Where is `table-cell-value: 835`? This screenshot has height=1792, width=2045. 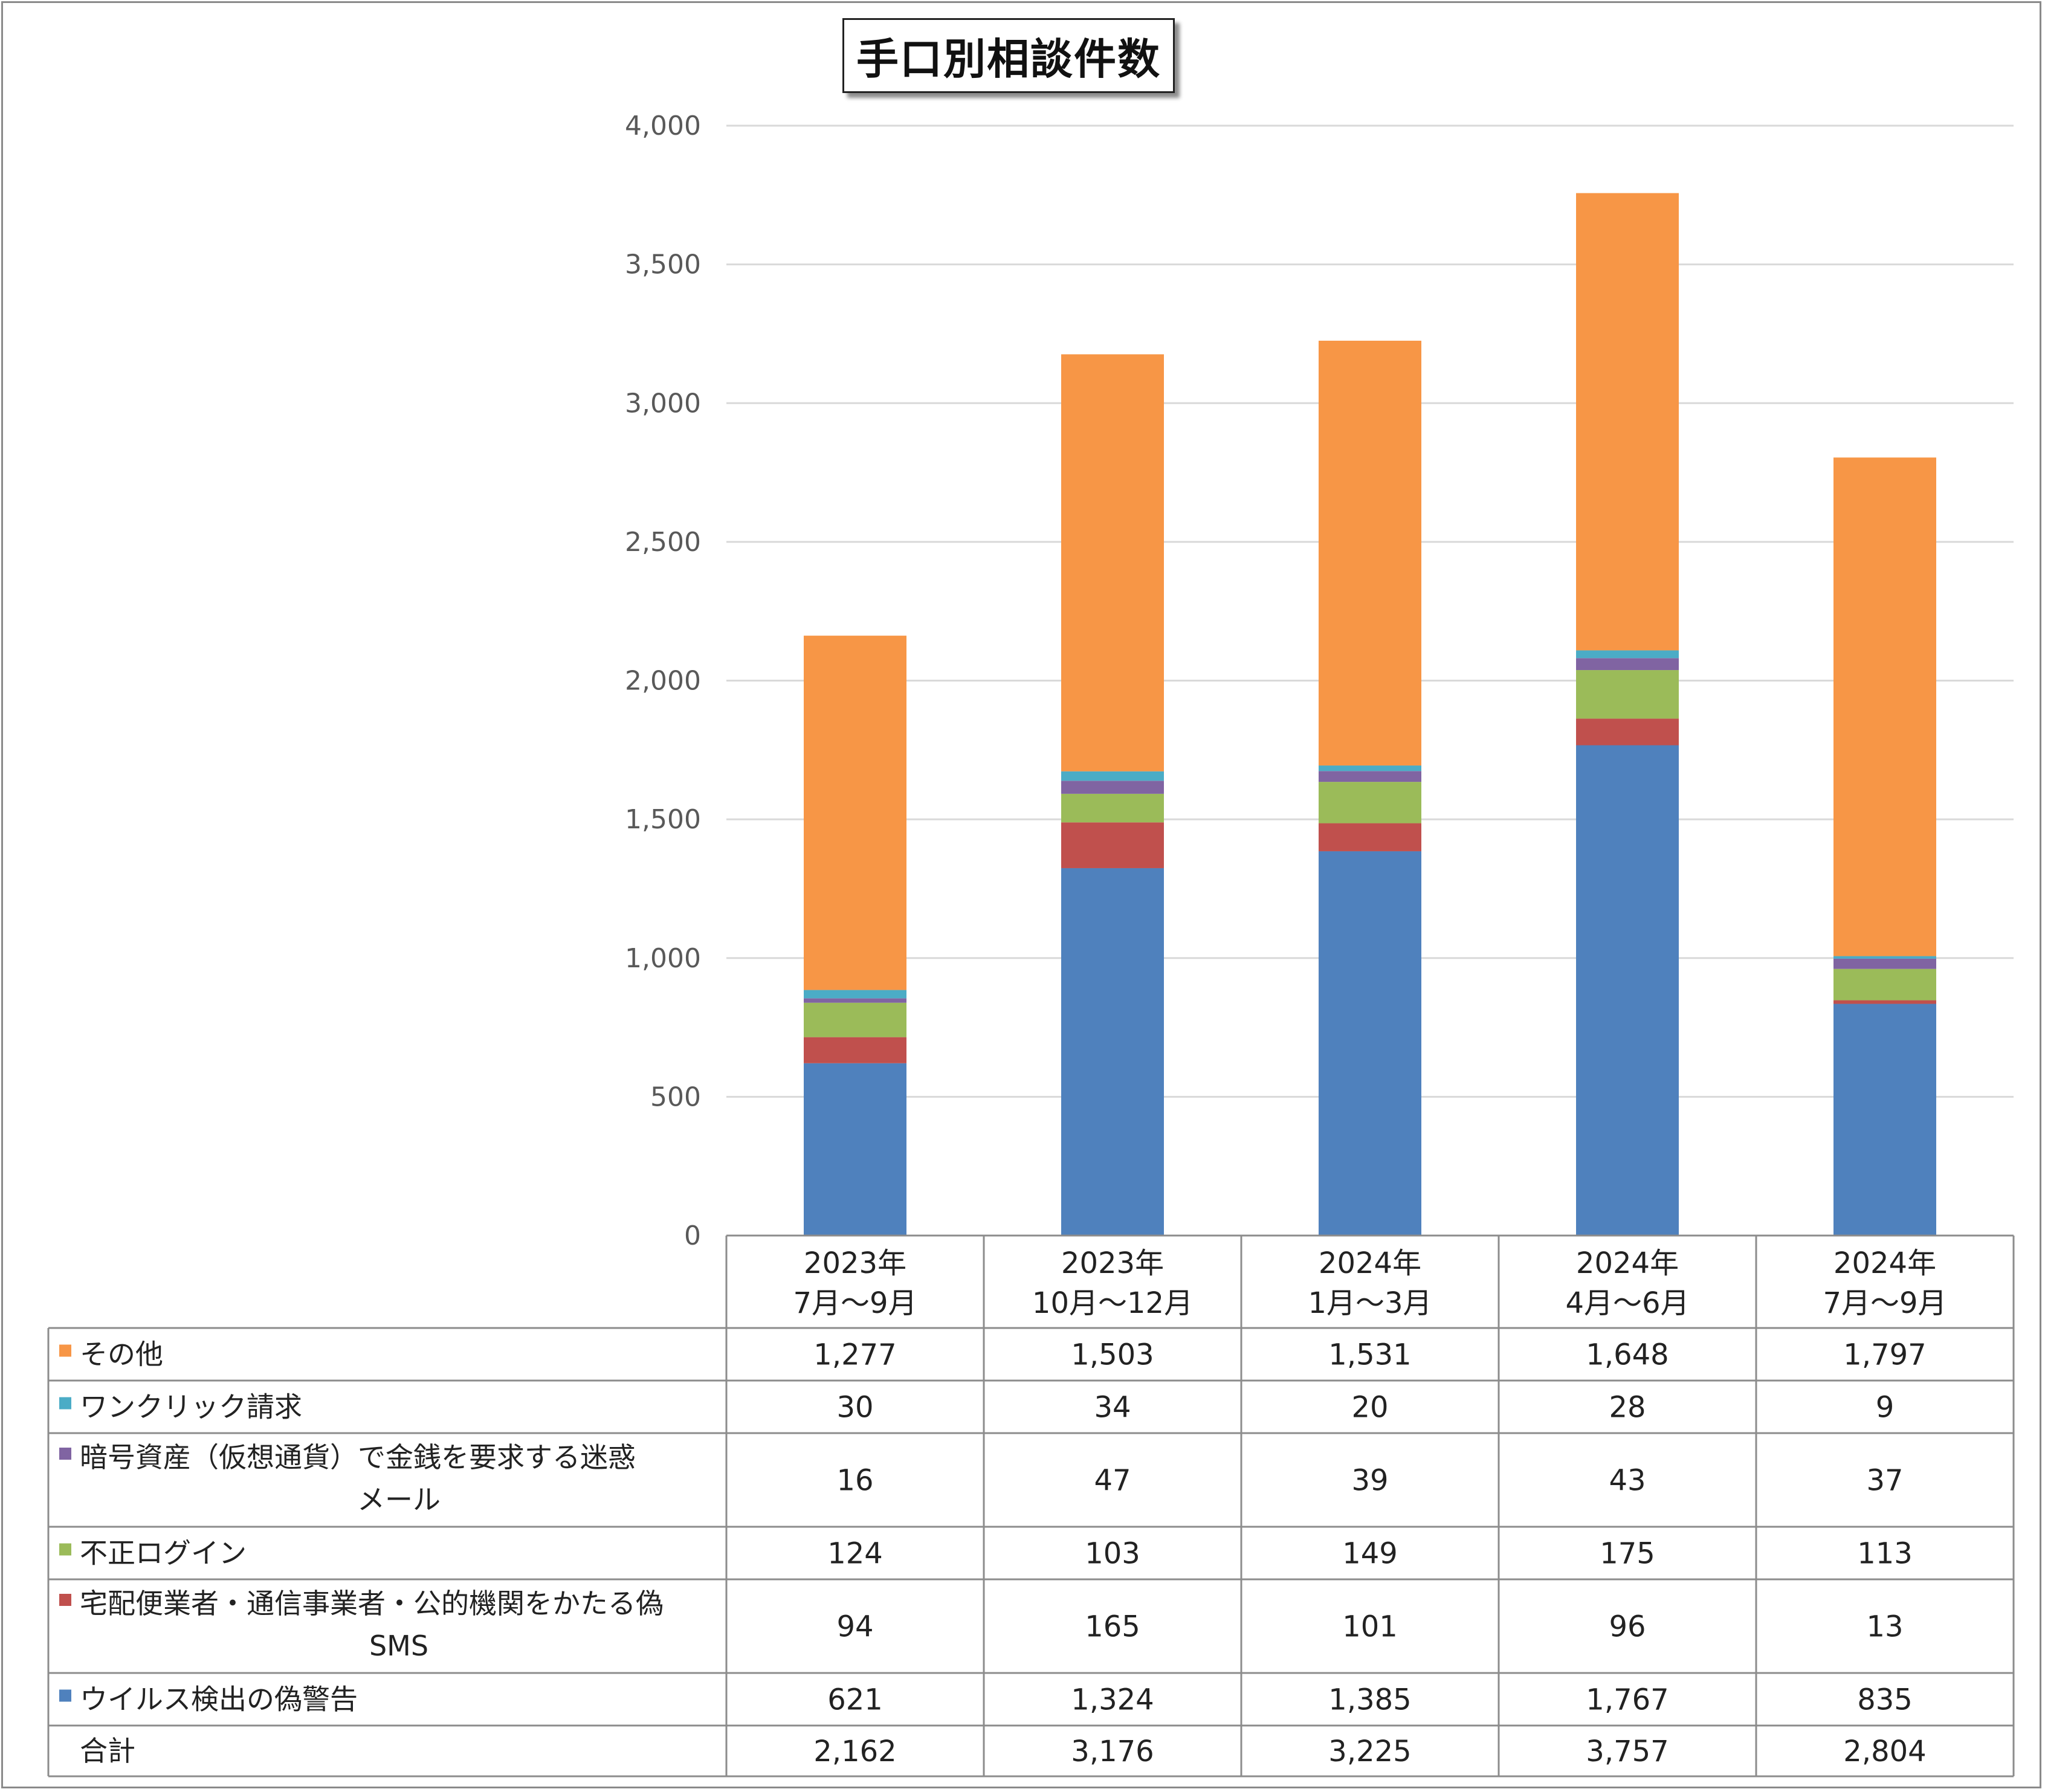
table-cell-value: 835 is located at coordinates (1885, 1700).